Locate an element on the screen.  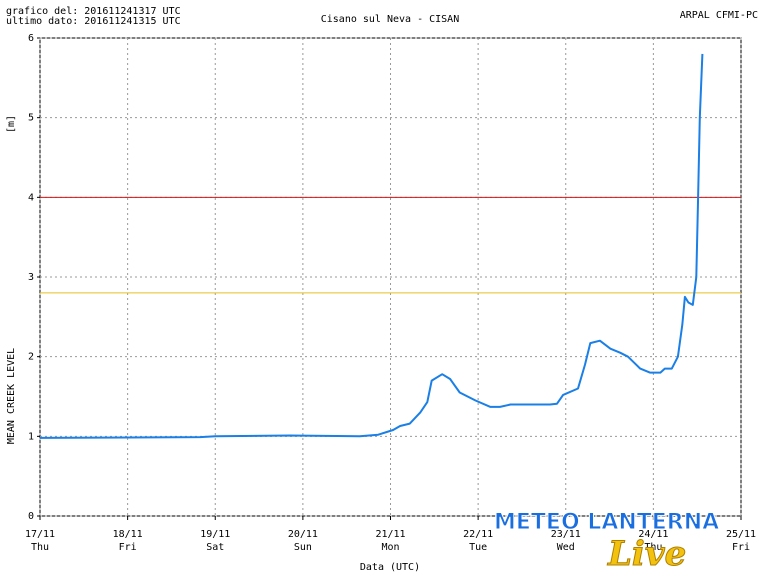
x-tick-label: 19/11 is located at coordinates (215, 534).